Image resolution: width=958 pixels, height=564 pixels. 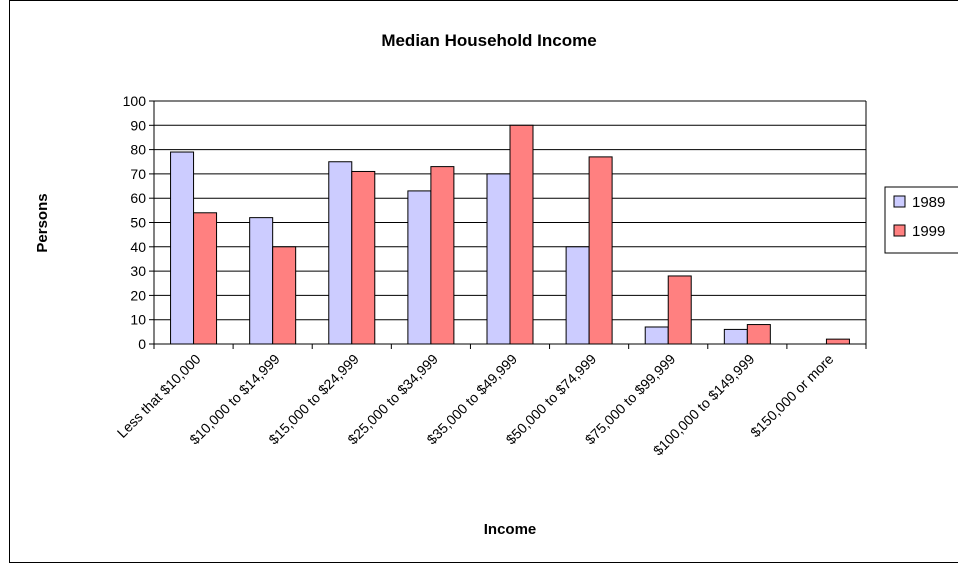 I want to click on y-tick-label: 80, so click(x=138, y=150).